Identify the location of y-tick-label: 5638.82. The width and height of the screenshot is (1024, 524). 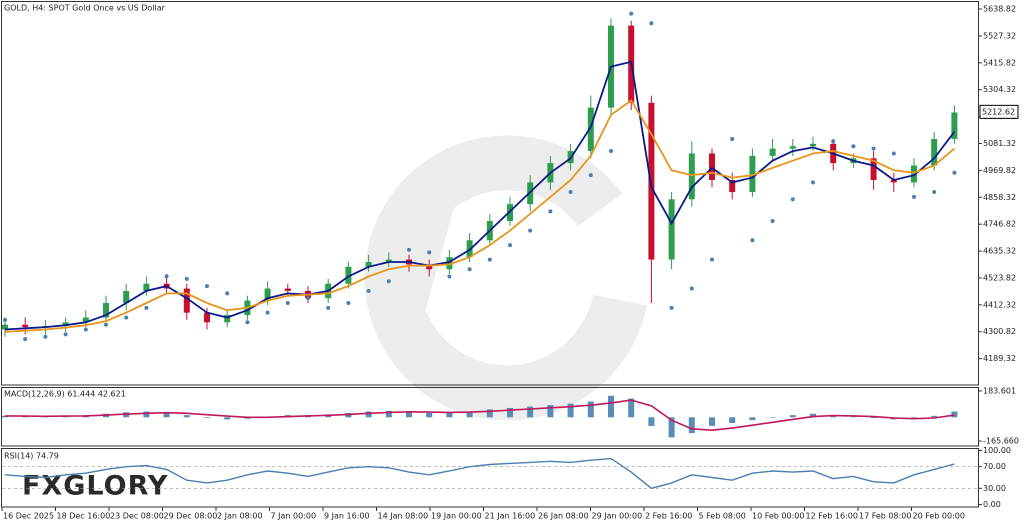
(999, 9).